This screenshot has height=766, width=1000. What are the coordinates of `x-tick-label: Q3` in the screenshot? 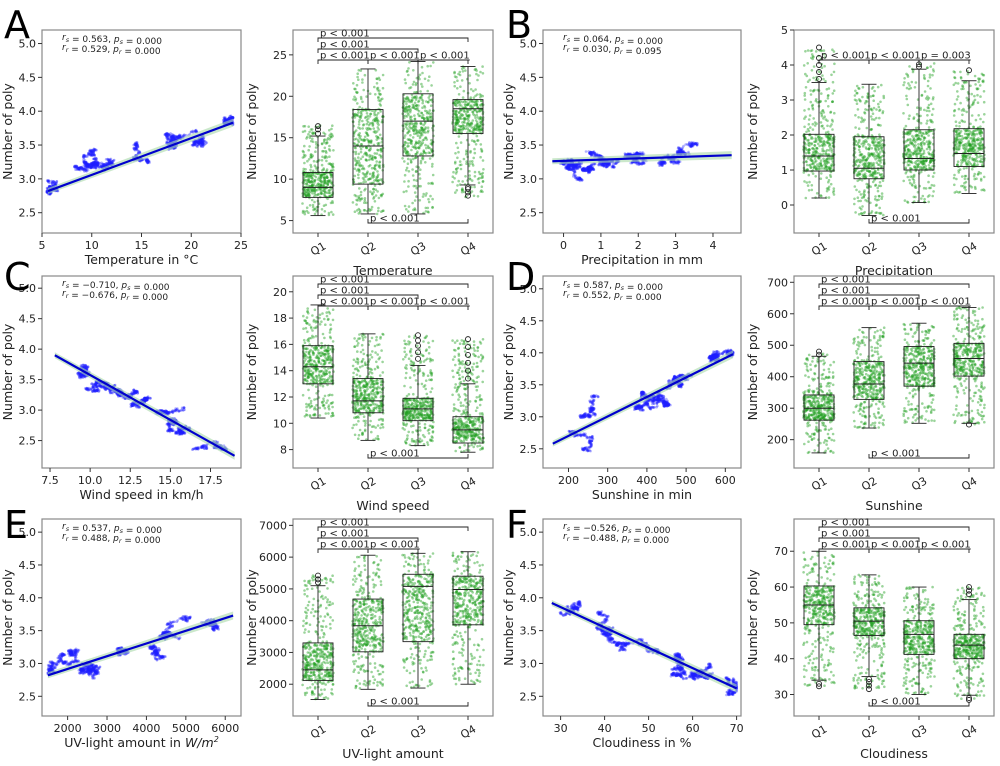 It's located at (418, 248).